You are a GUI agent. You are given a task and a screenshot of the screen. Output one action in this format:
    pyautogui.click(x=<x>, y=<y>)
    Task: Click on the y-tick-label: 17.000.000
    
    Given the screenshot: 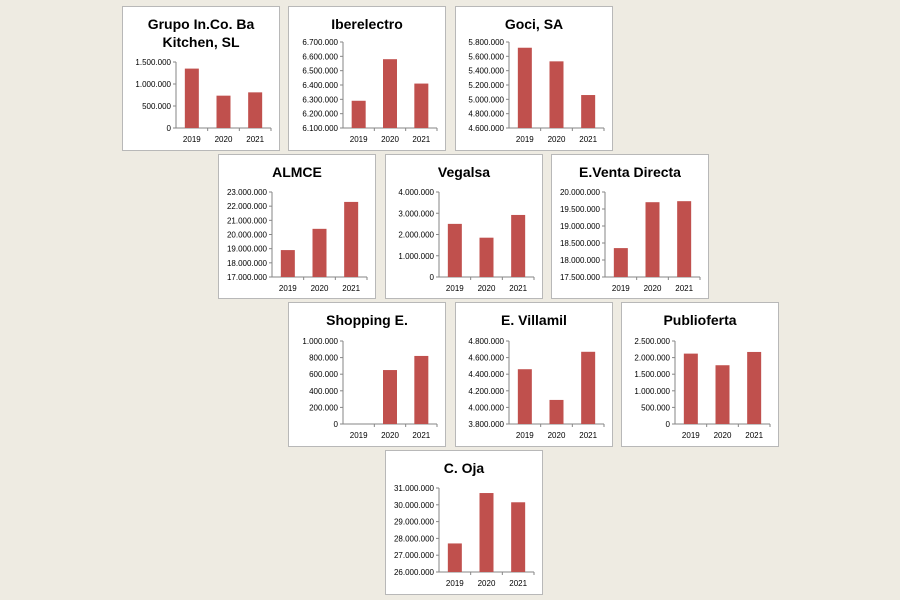 What is the action you would take?
    pyautogui.click(x=247, y=277)
    